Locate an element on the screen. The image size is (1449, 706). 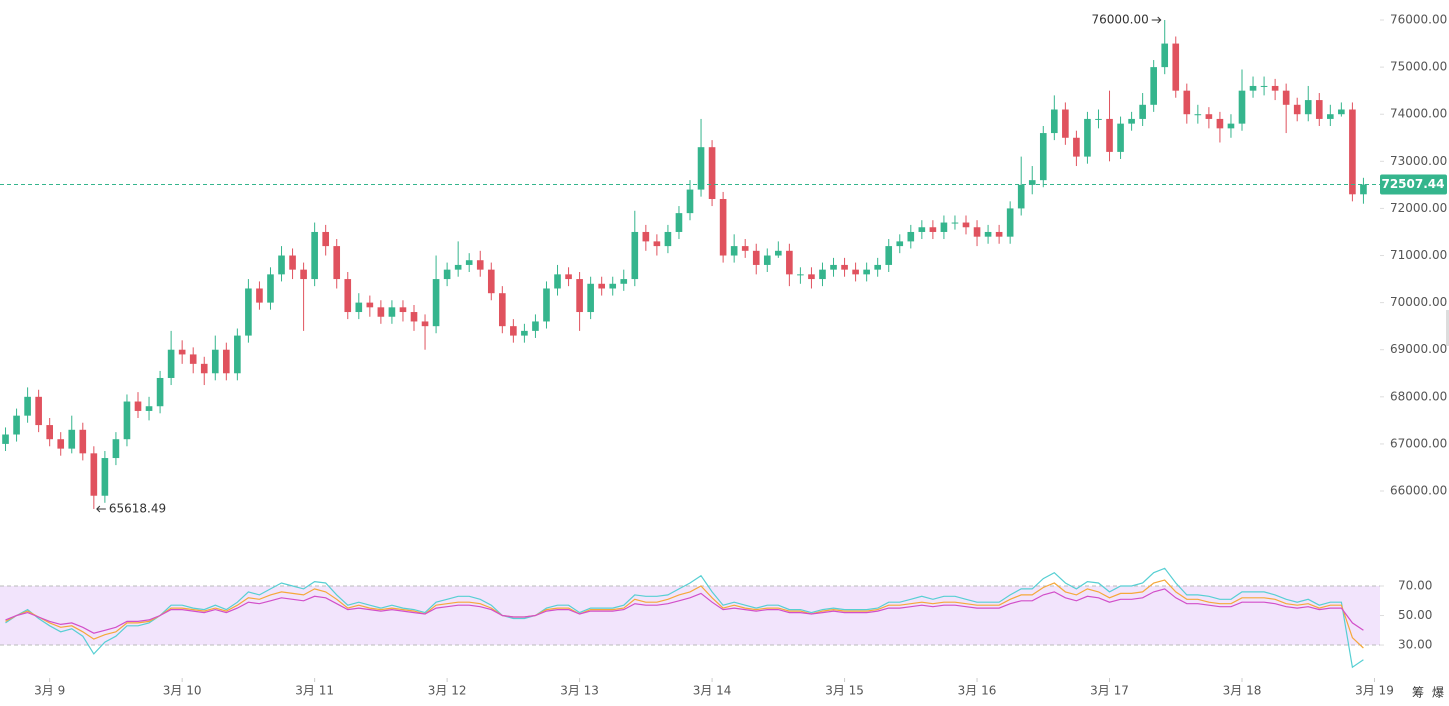
y-tick-label: 70.00 is located at coordinates (1415, 585).